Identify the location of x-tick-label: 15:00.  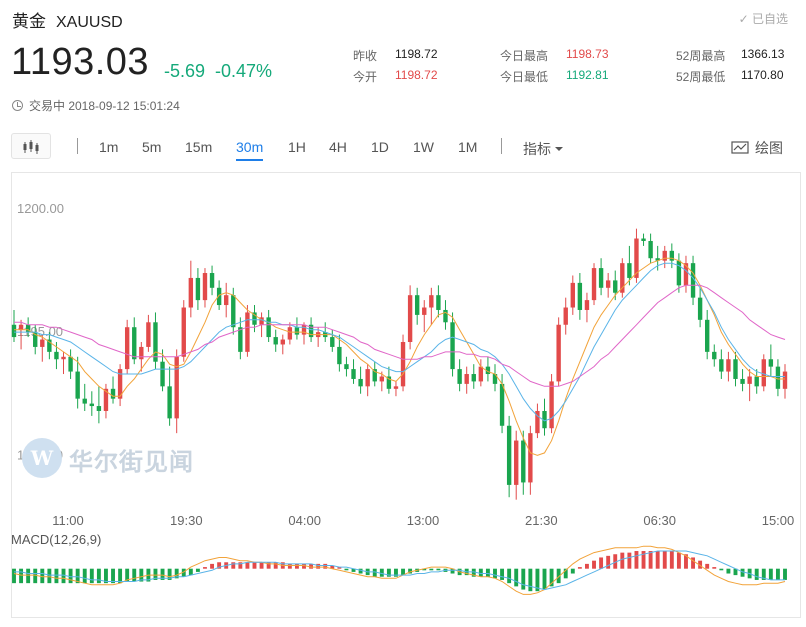
(778, 520).